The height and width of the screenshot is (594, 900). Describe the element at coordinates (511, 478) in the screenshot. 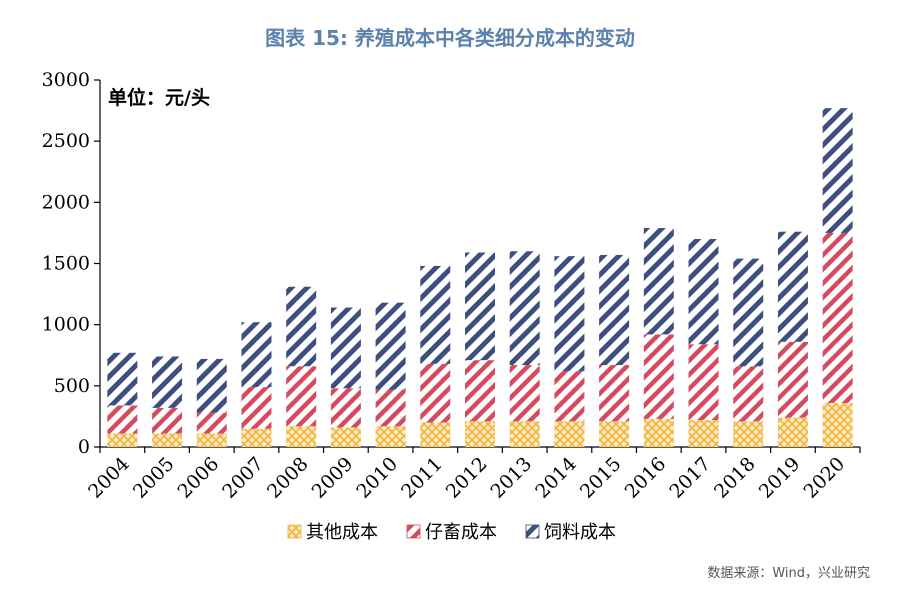

I see `x-tick-label: 2013` at that location.